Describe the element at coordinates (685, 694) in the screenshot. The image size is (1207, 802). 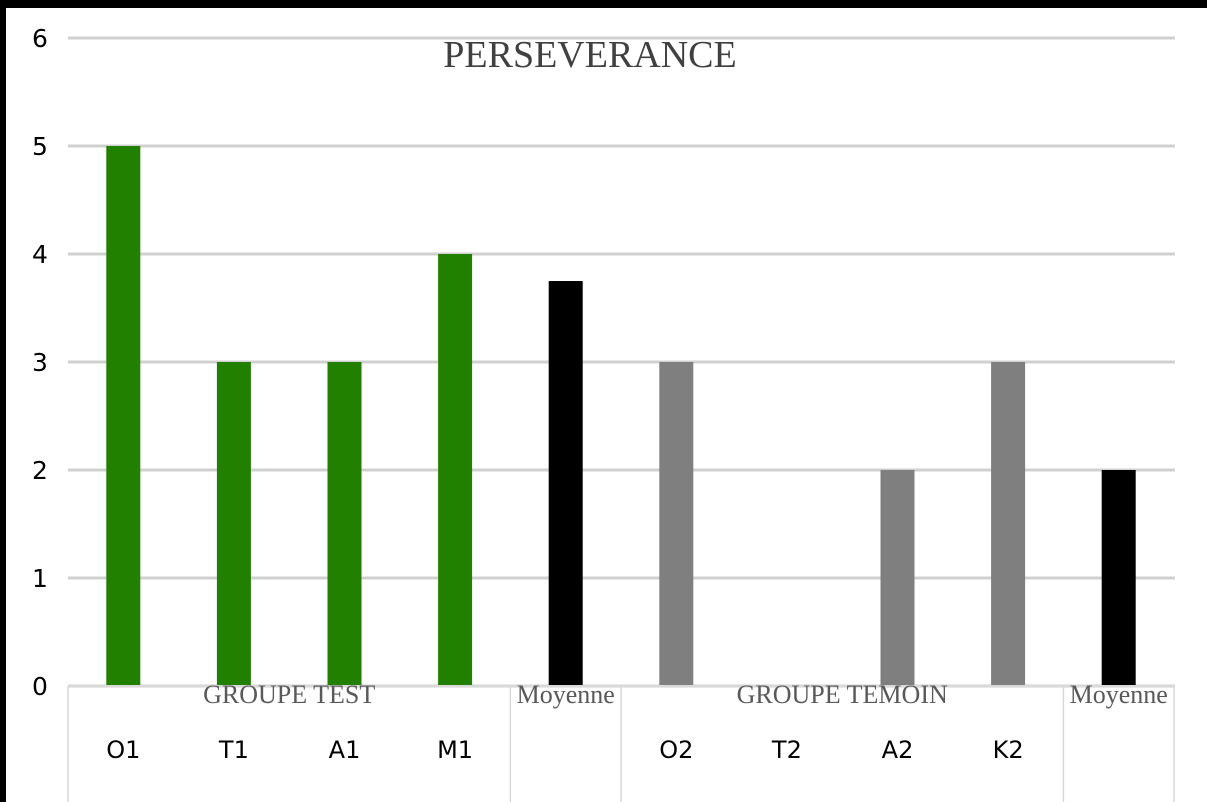
I see `group-labels: GROUPE TEST Moyenne GROUPE TEMOIN Moyenne` at that location.